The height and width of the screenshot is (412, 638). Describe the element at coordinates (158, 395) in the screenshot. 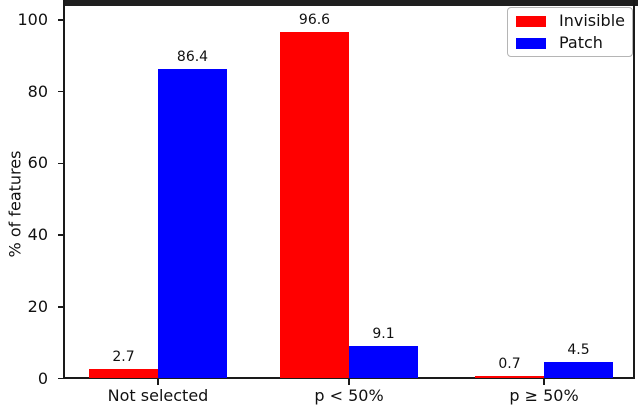

I see `x-tick-label-not-selected: Not selected` at that location.